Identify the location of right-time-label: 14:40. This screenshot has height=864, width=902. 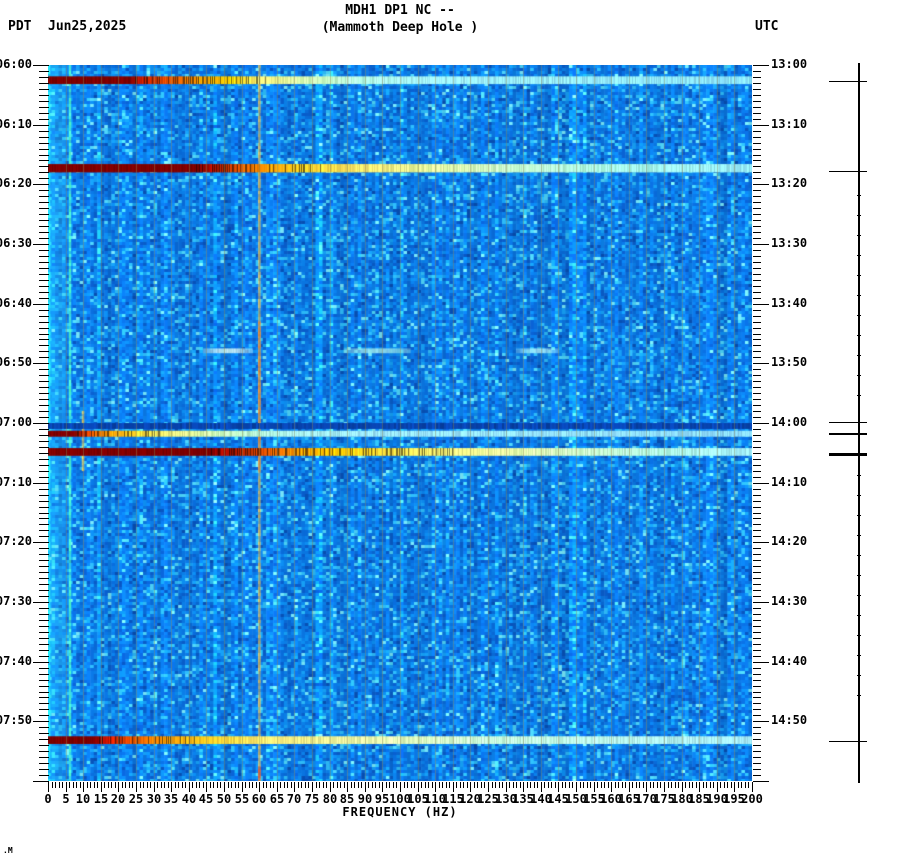
(789, 661).